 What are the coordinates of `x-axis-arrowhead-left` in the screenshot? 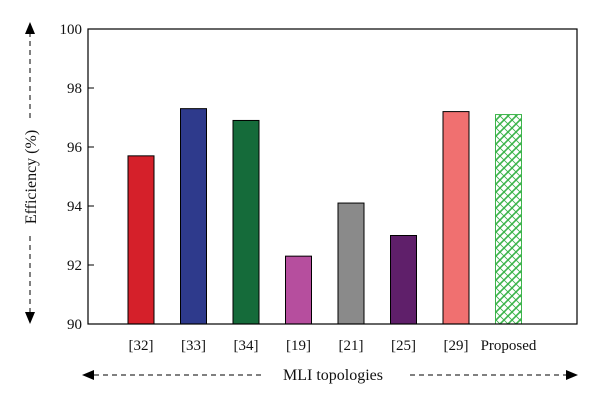 It's located at (88, 375).